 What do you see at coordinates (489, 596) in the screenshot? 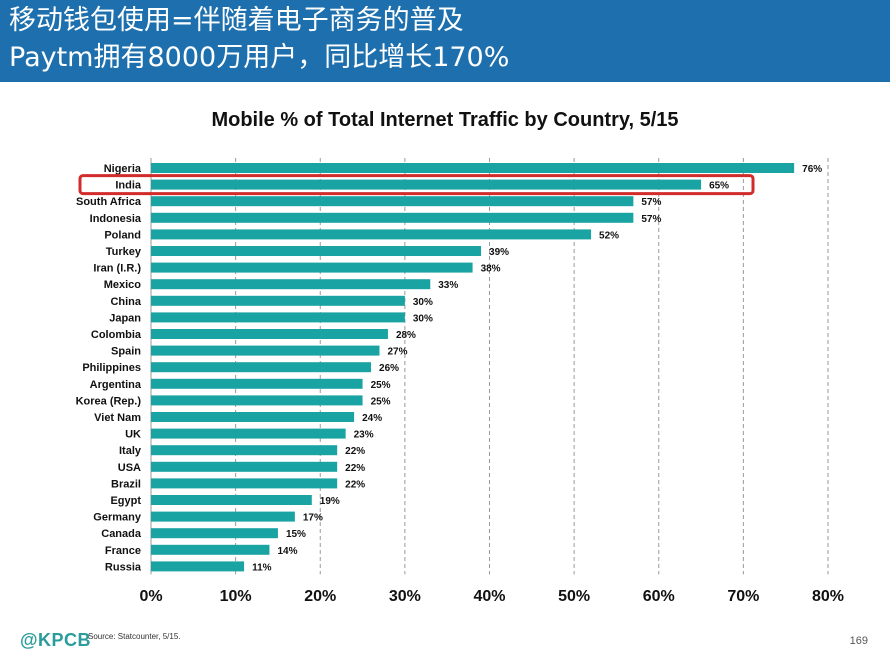
I see `x-tick-label: 40%` at bounding box center [489, 596].